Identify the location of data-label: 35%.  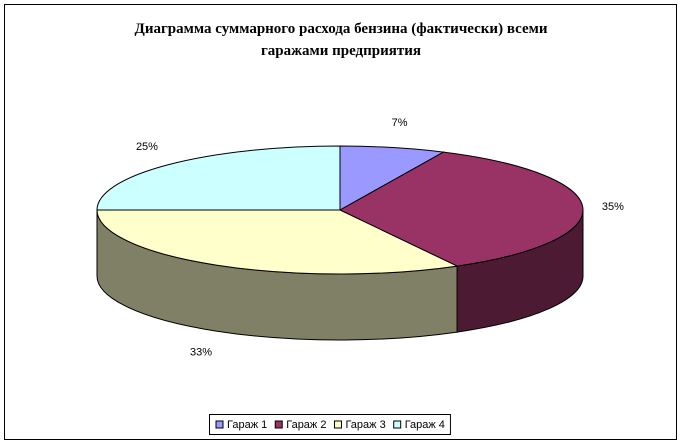
(613, 207).